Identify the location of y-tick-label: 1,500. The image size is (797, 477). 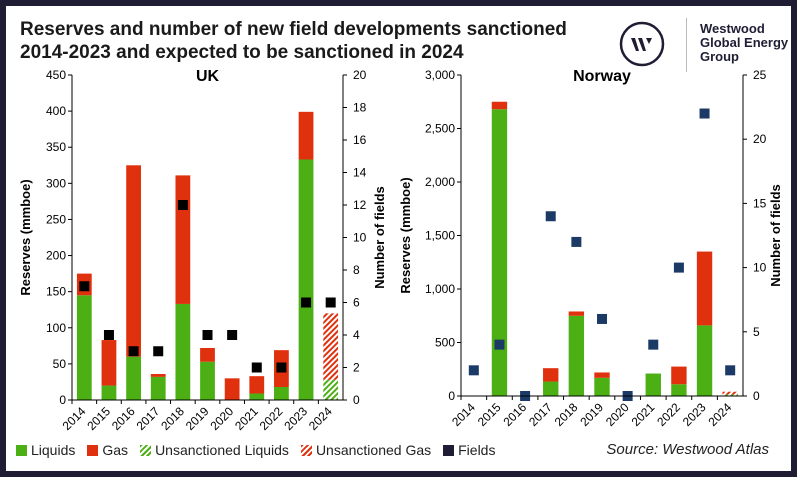
(440, 236).